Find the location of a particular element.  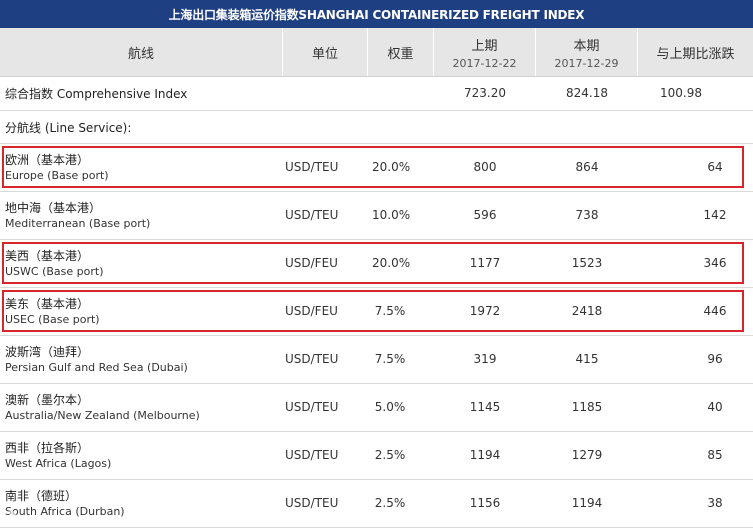

route-curr: 1194 is located at coordinates (587, 503).